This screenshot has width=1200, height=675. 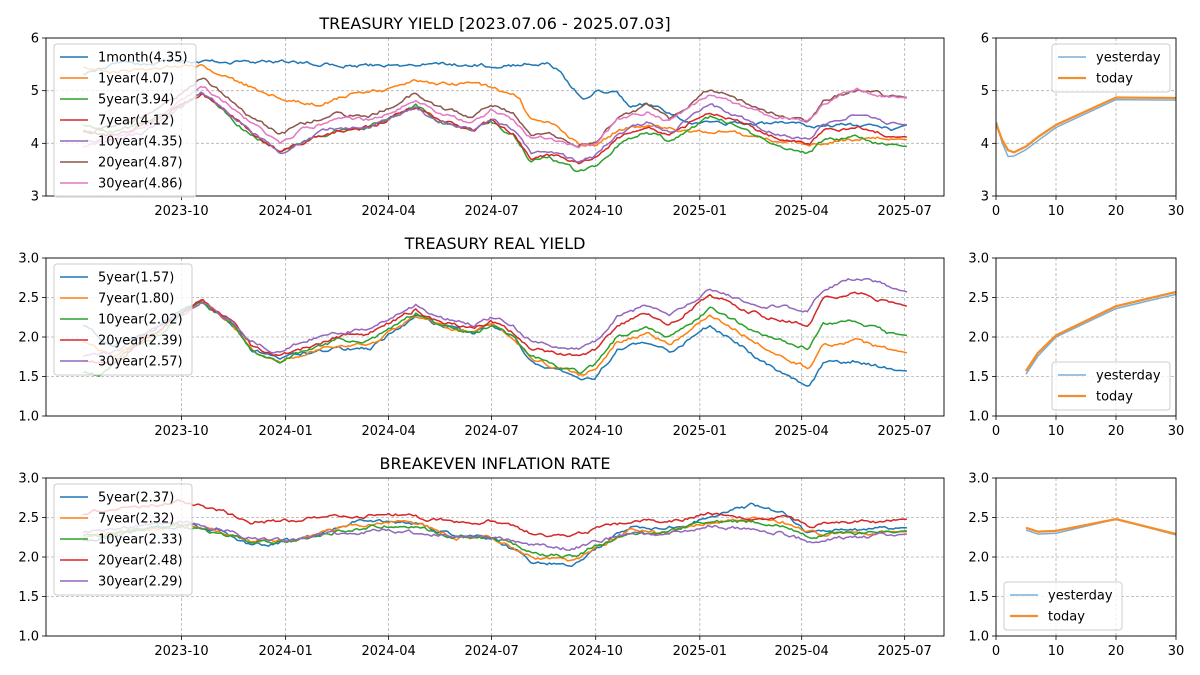 What do you see at coordinates (802, 651) in the screenshot?
I see `x-tick-label: 2025-04` at bounding box center [802, 651].